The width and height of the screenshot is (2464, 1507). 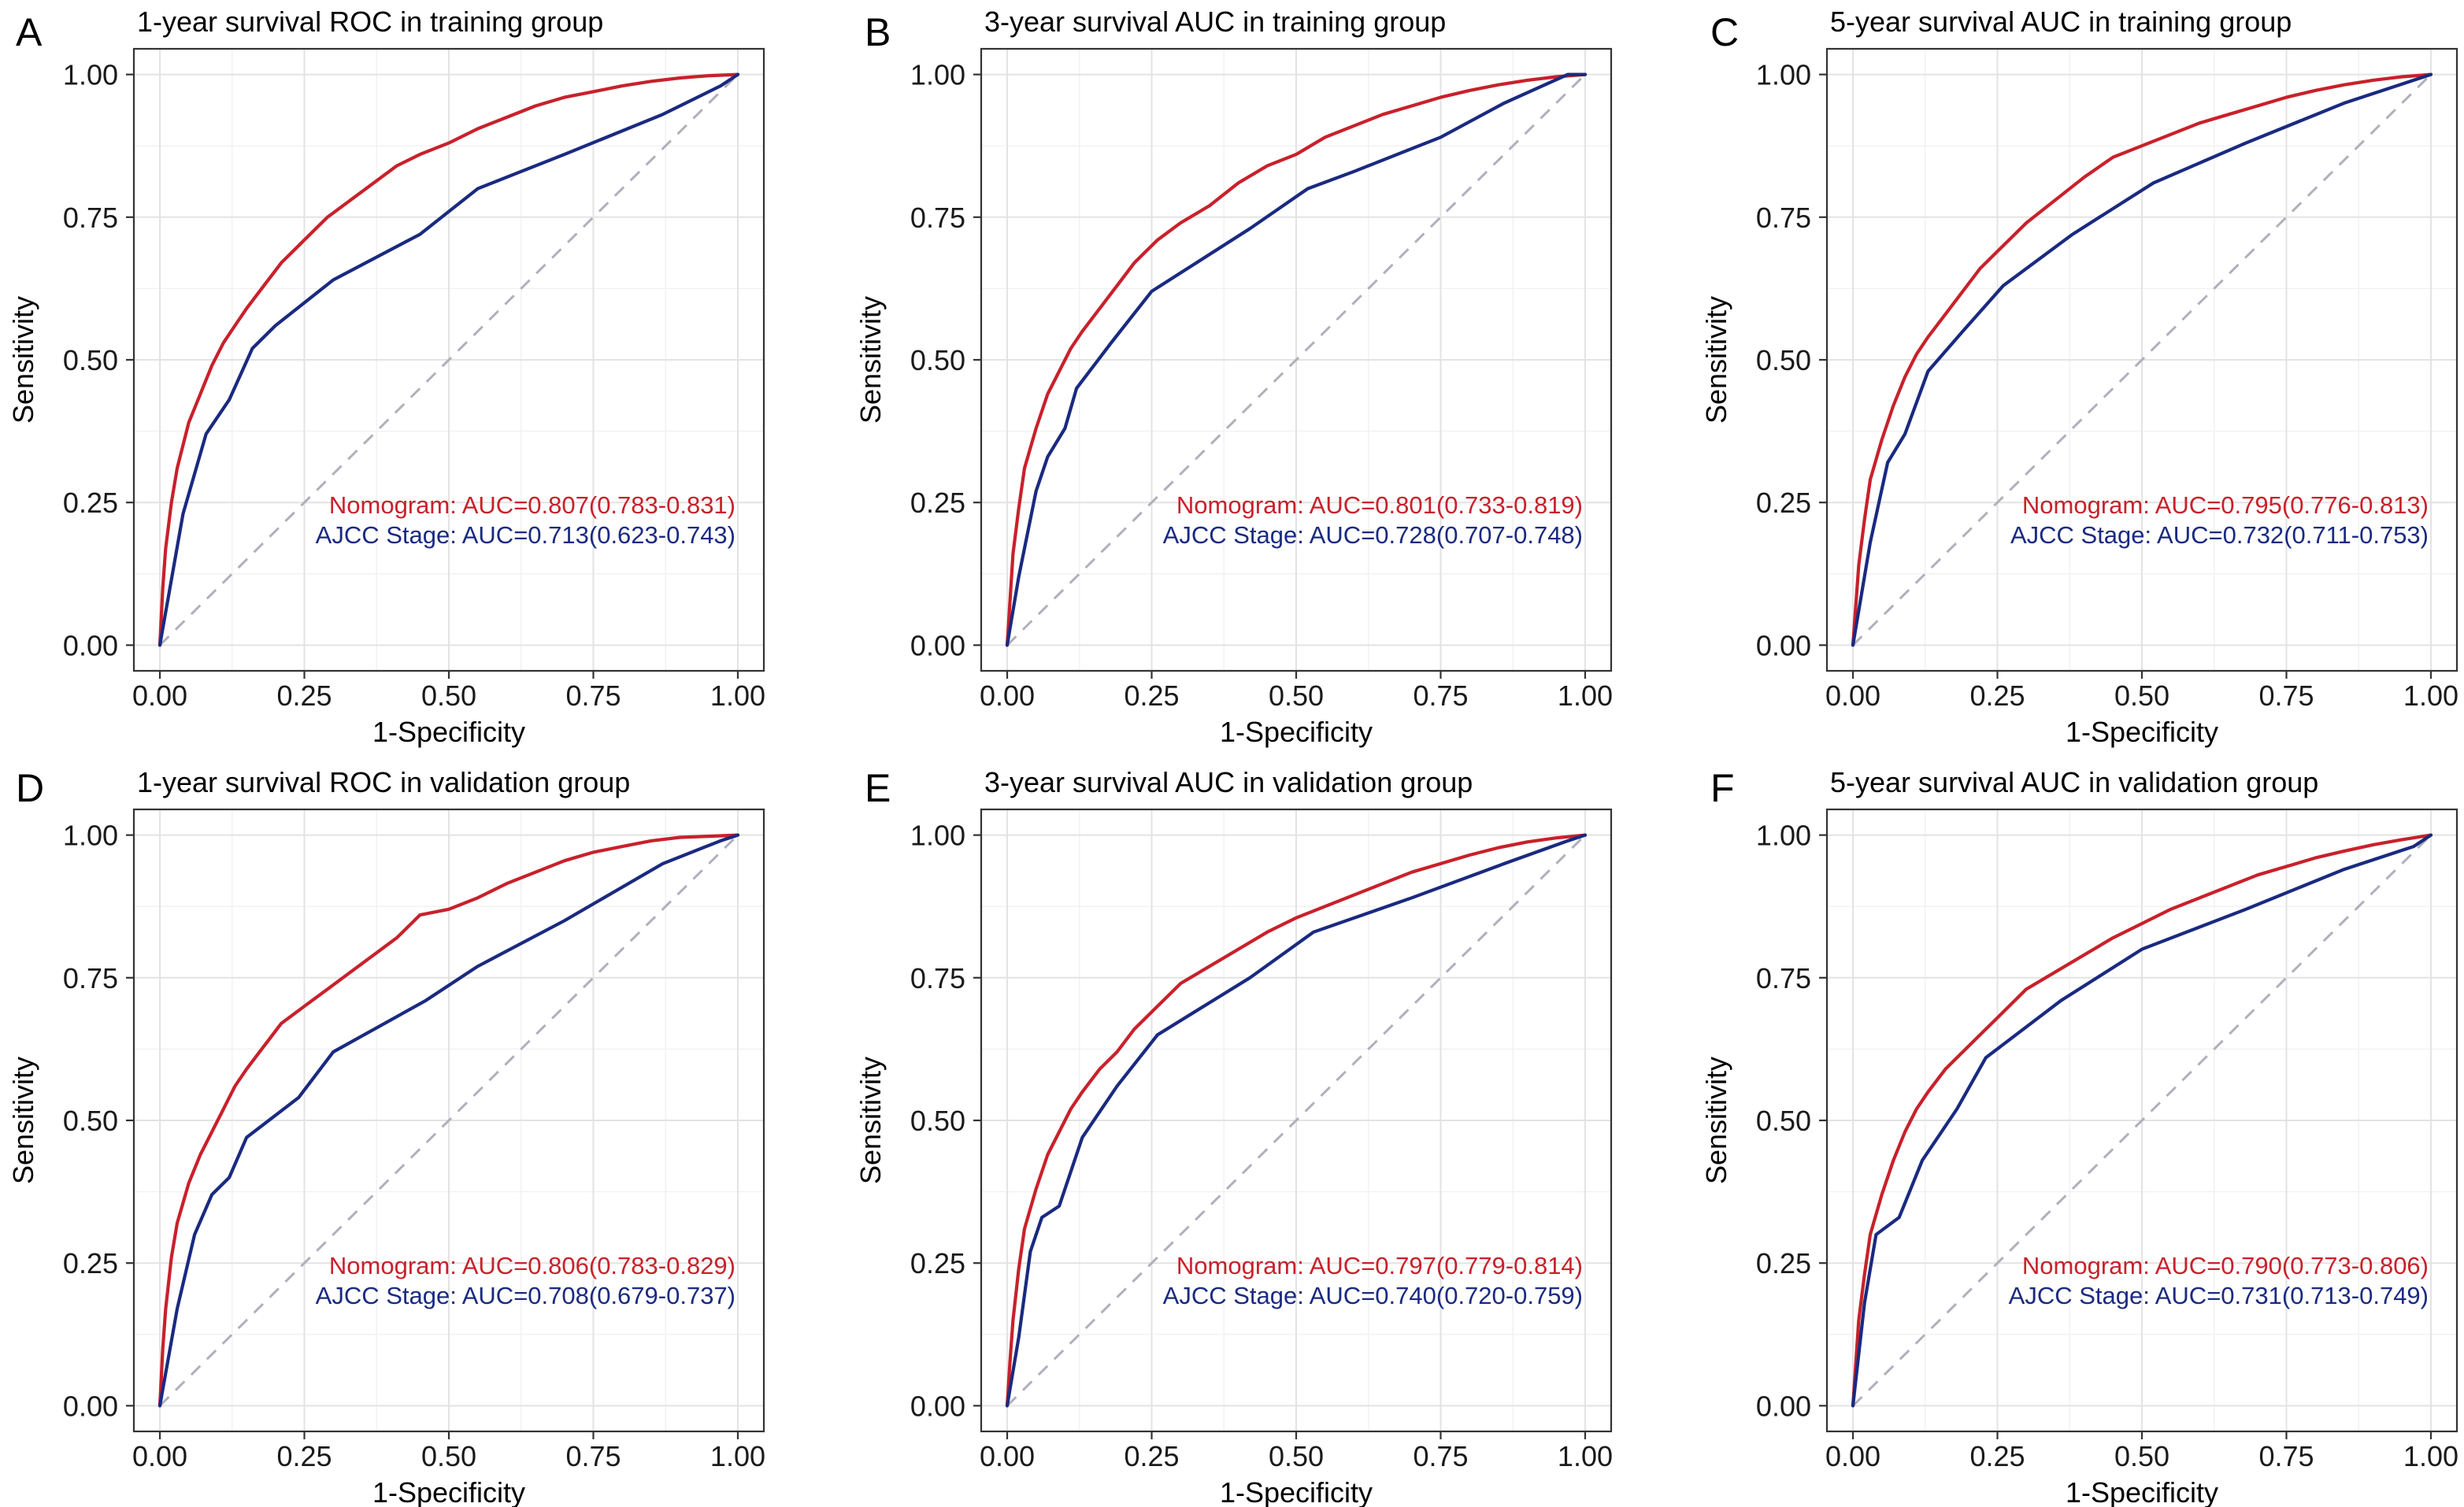 I want to click on panel-letter: E, so click(x=878, y=788).